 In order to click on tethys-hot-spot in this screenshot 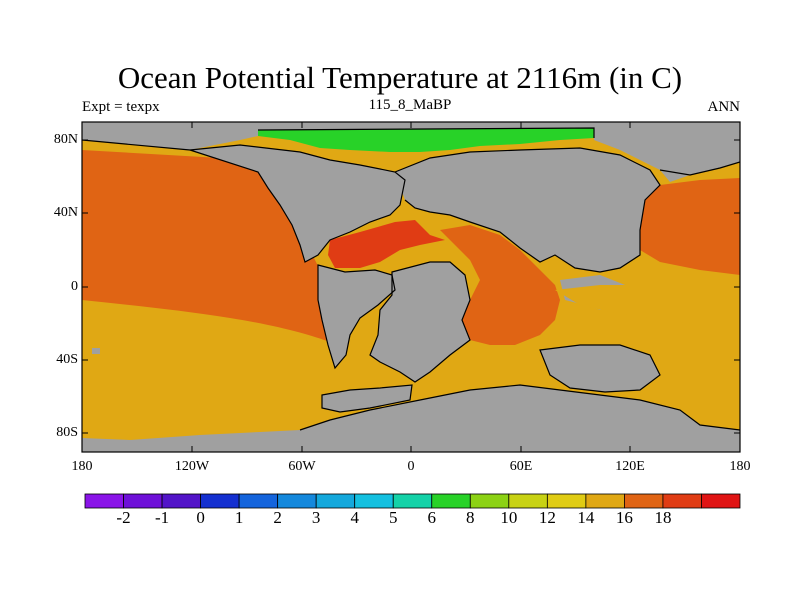, I will do `click(386, 244)`.